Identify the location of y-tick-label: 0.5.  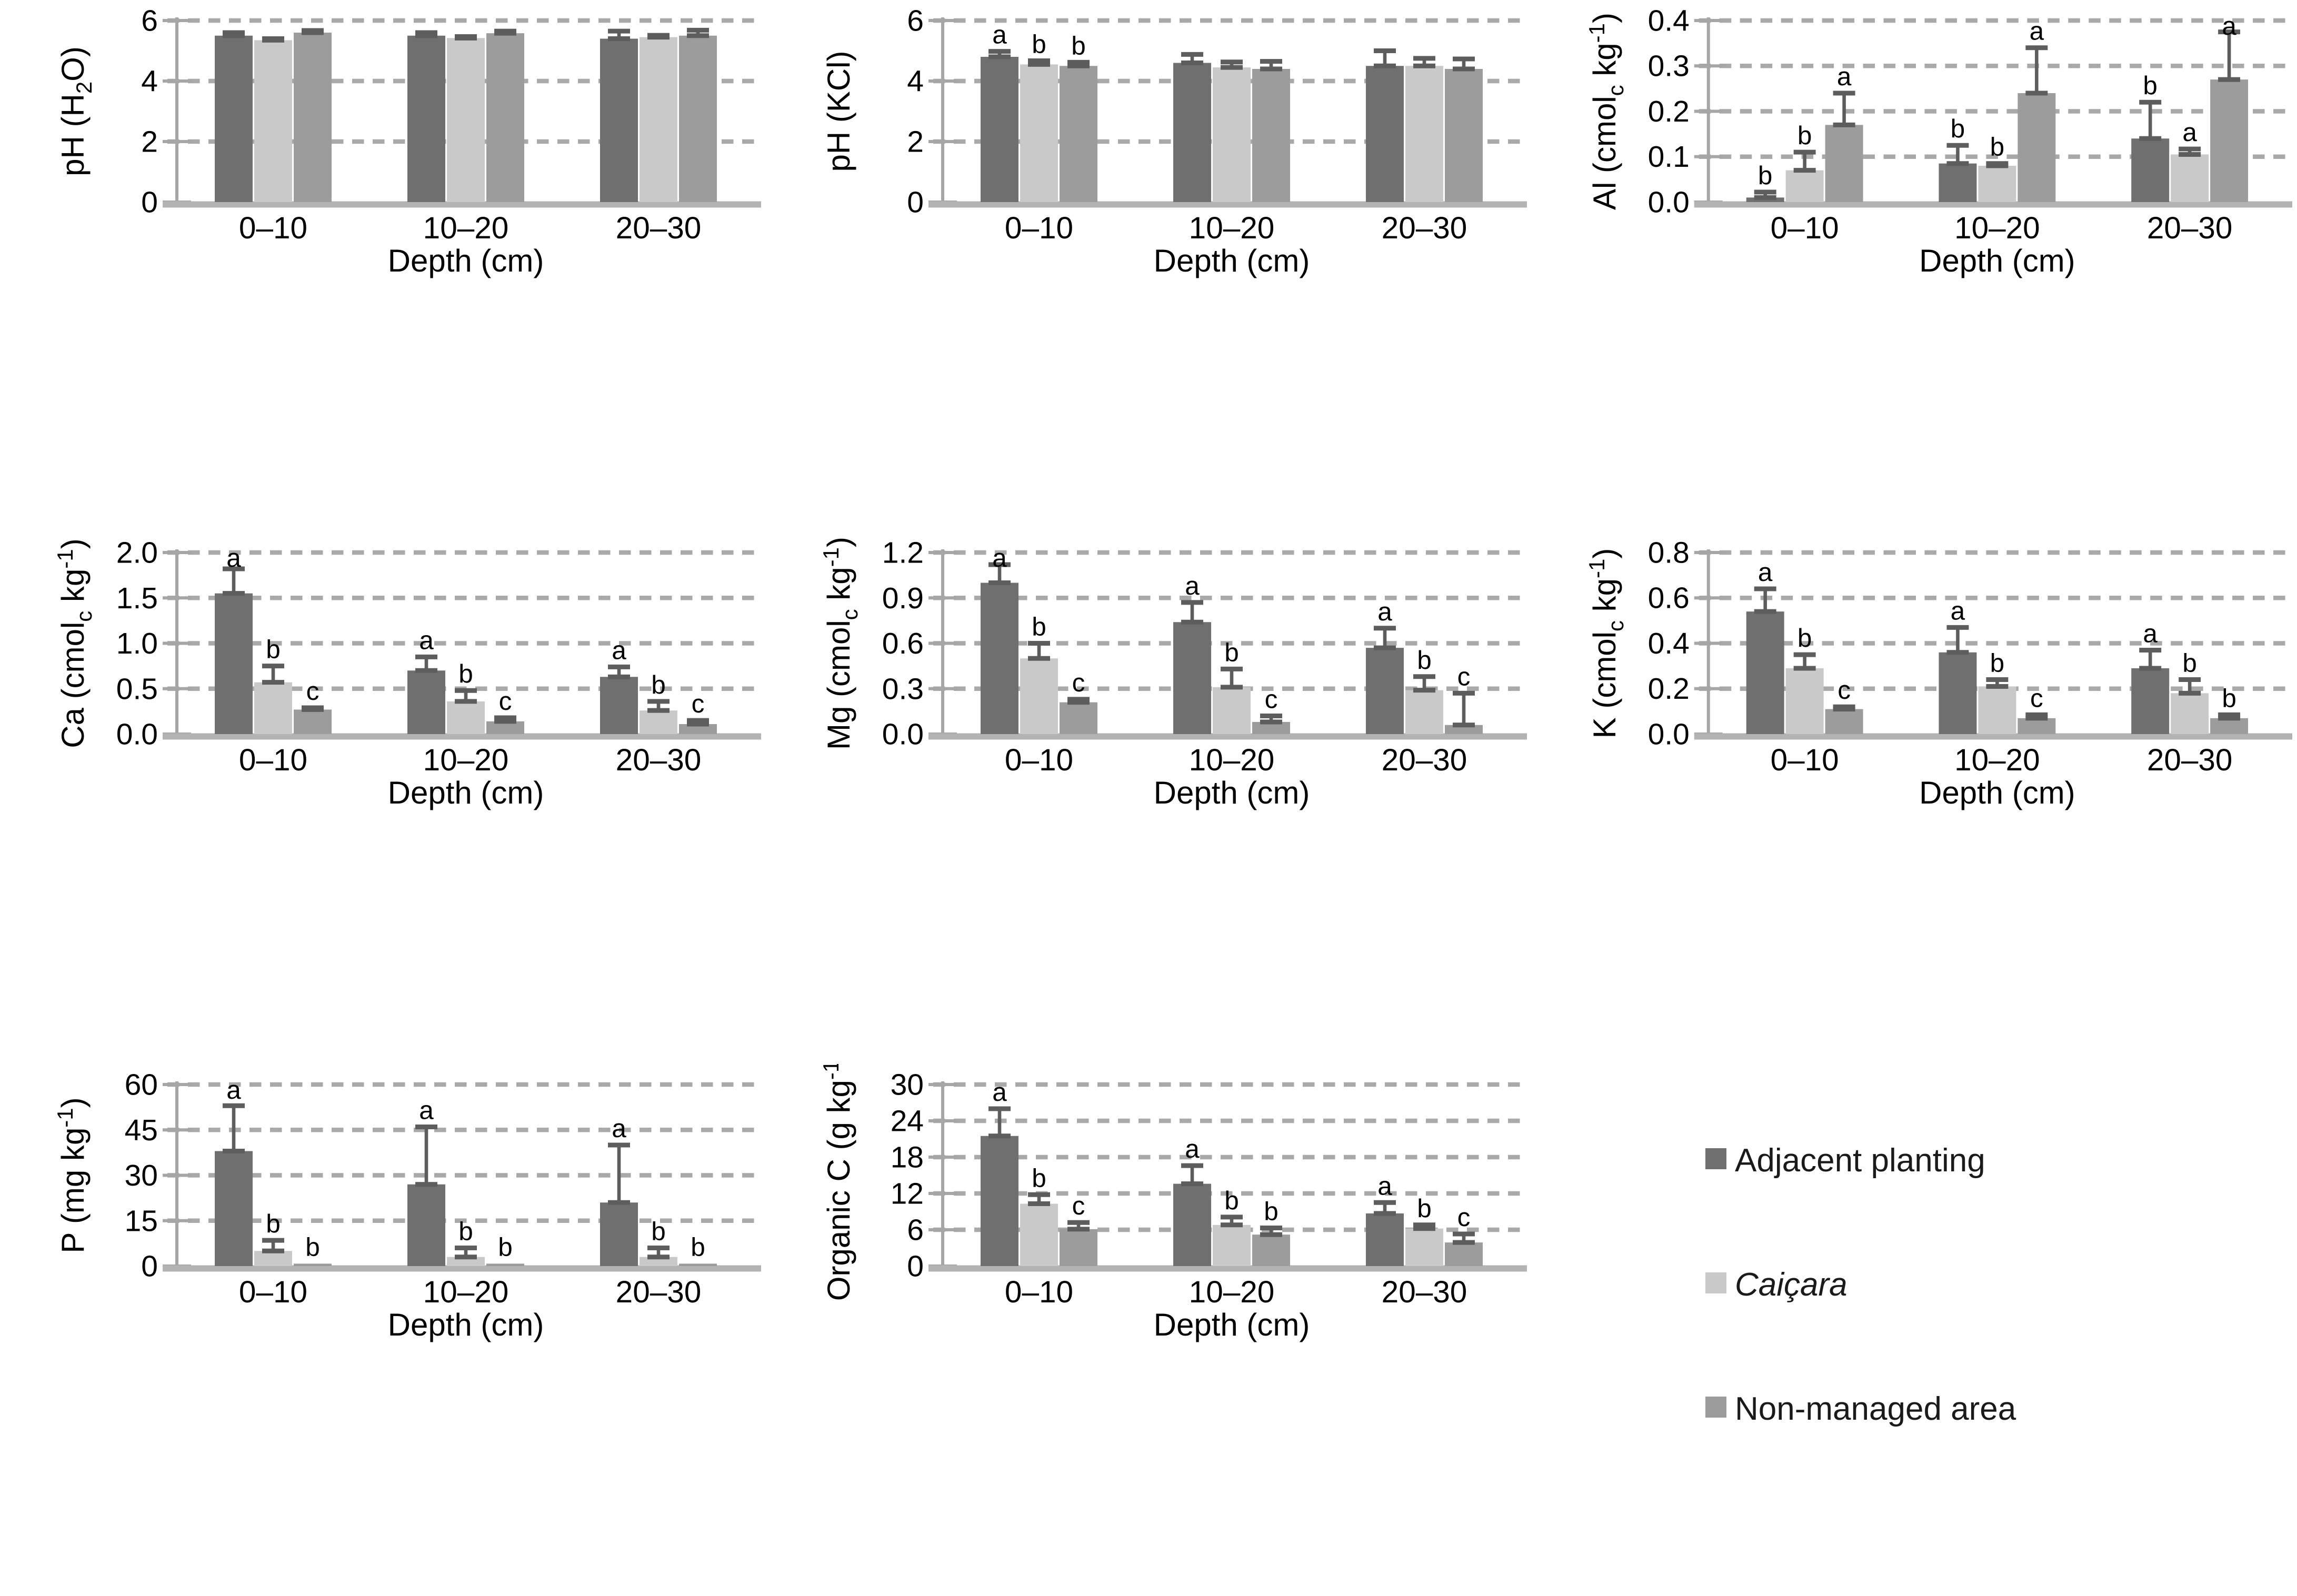
(137, 689).